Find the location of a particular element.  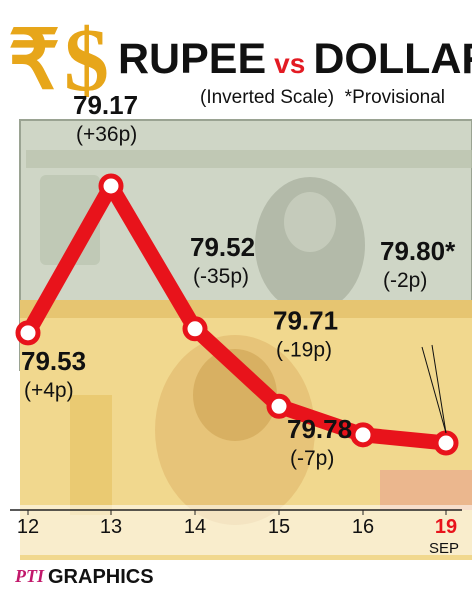

footer-logo: PTI GRAPHICS is located at coordinates (84, 577).